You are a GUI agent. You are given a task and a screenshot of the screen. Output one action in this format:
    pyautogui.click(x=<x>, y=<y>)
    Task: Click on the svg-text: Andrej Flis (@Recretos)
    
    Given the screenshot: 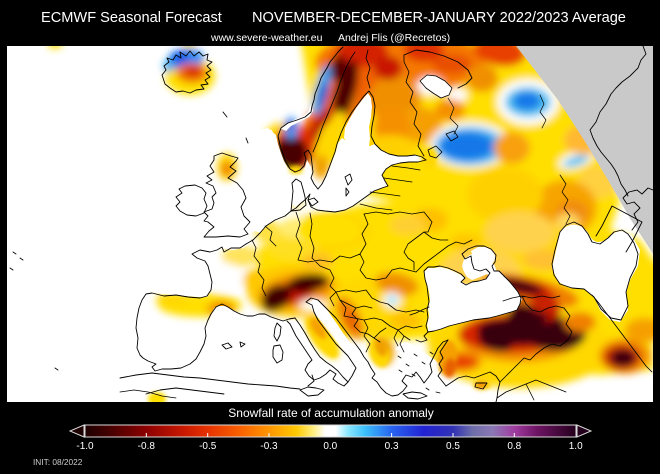 What is the action you would take?
    pyautogui.click(x=394, y=38)
    